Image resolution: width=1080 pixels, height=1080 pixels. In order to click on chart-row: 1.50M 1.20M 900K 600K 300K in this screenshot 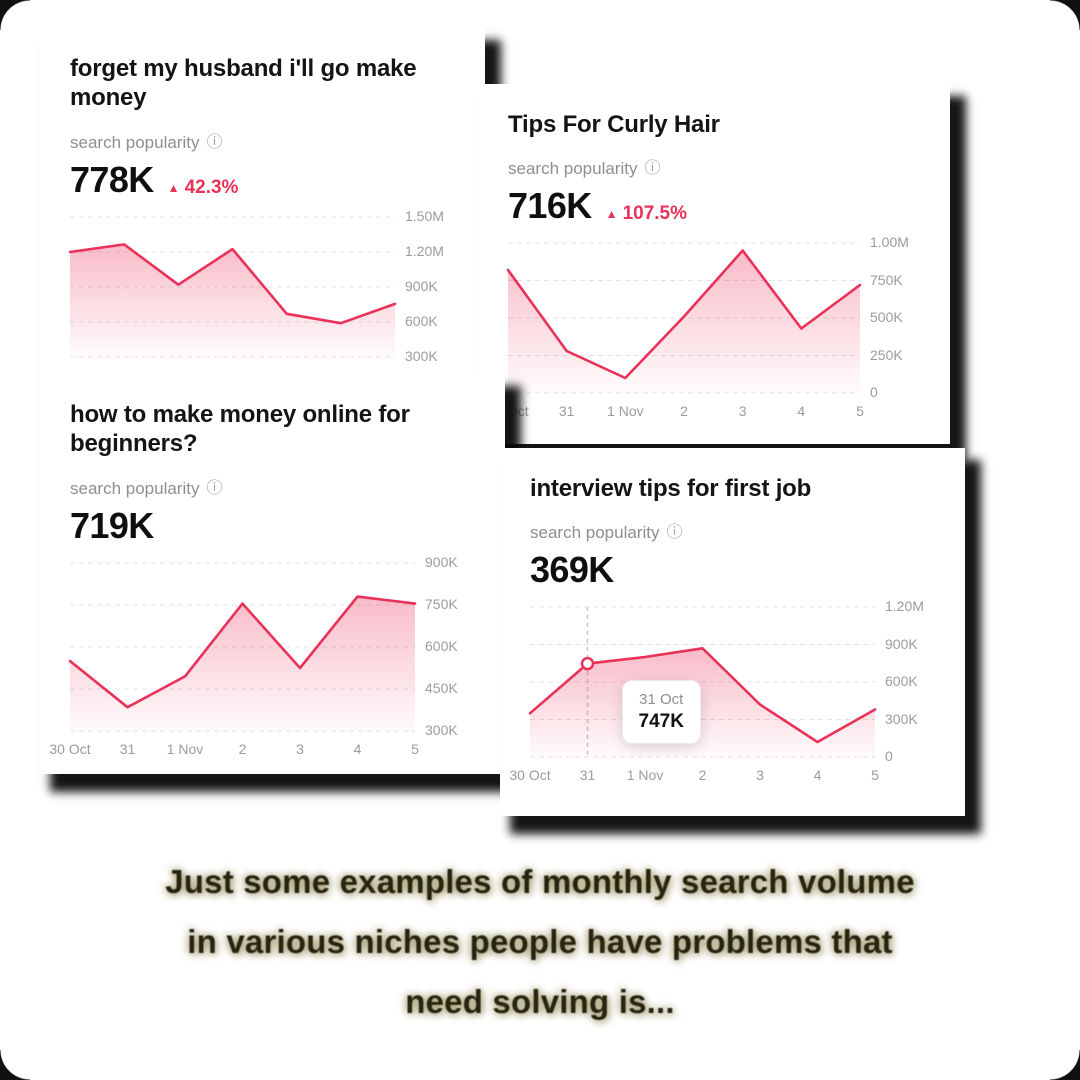, I will do `click(263, 286)`.